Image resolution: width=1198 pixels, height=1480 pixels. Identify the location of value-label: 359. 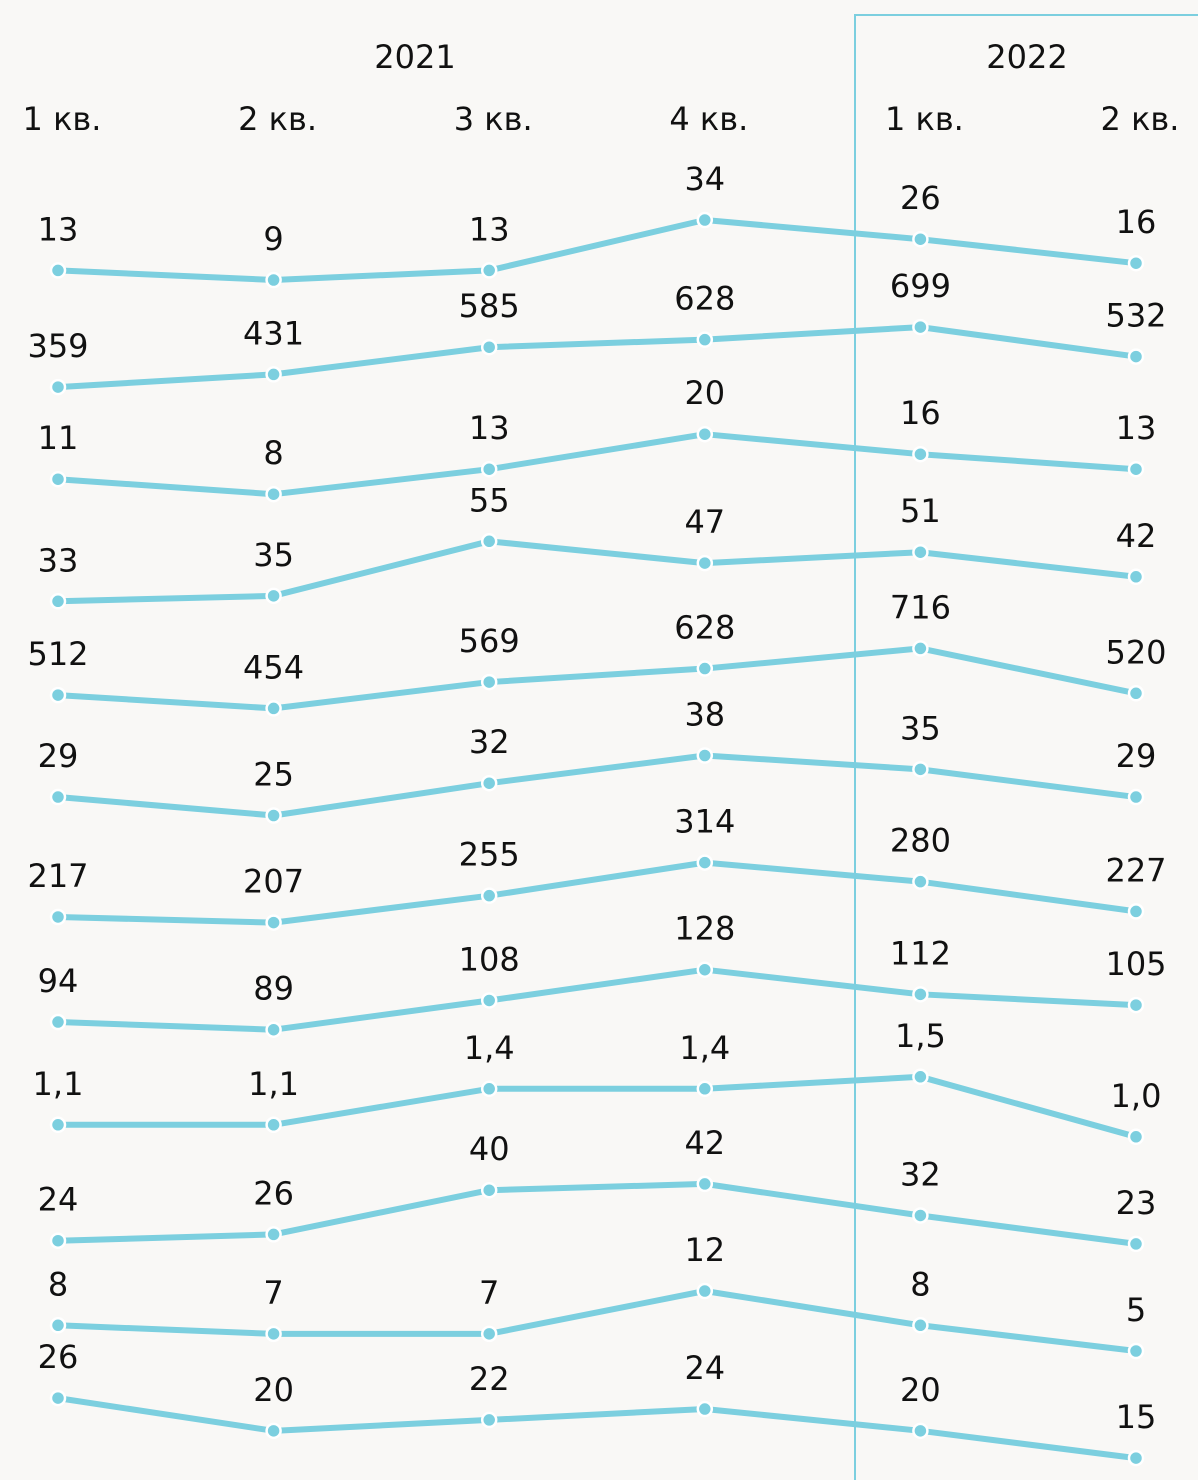
(57, 346).